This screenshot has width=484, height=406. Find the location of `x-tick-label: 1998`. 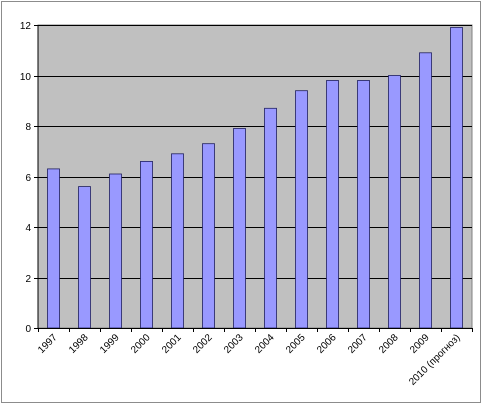

x-tick-label: 1998 is located at coordinates (79, 344).